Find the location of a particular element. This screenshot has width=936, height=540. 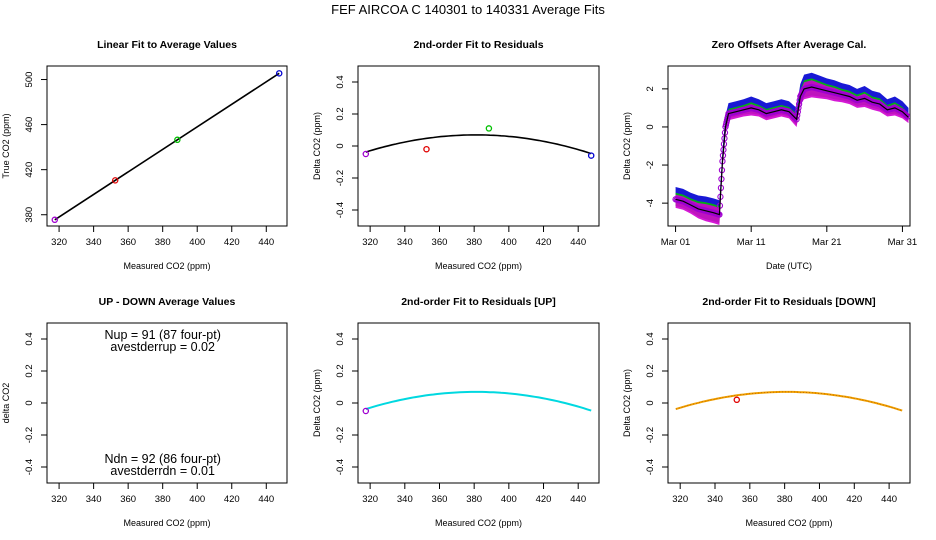

y-tick-label: 460 is located at coordinates (29, 125).